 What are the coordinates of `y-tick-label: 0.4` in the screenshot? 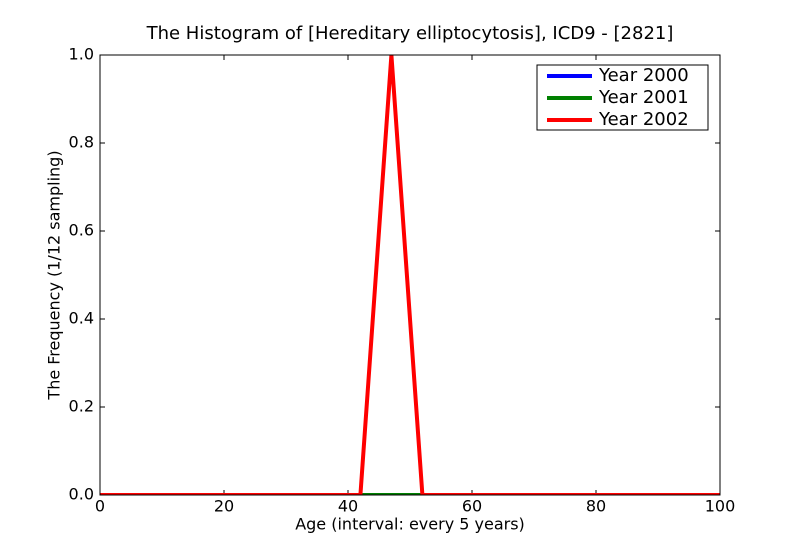 It's located at (81, 318).